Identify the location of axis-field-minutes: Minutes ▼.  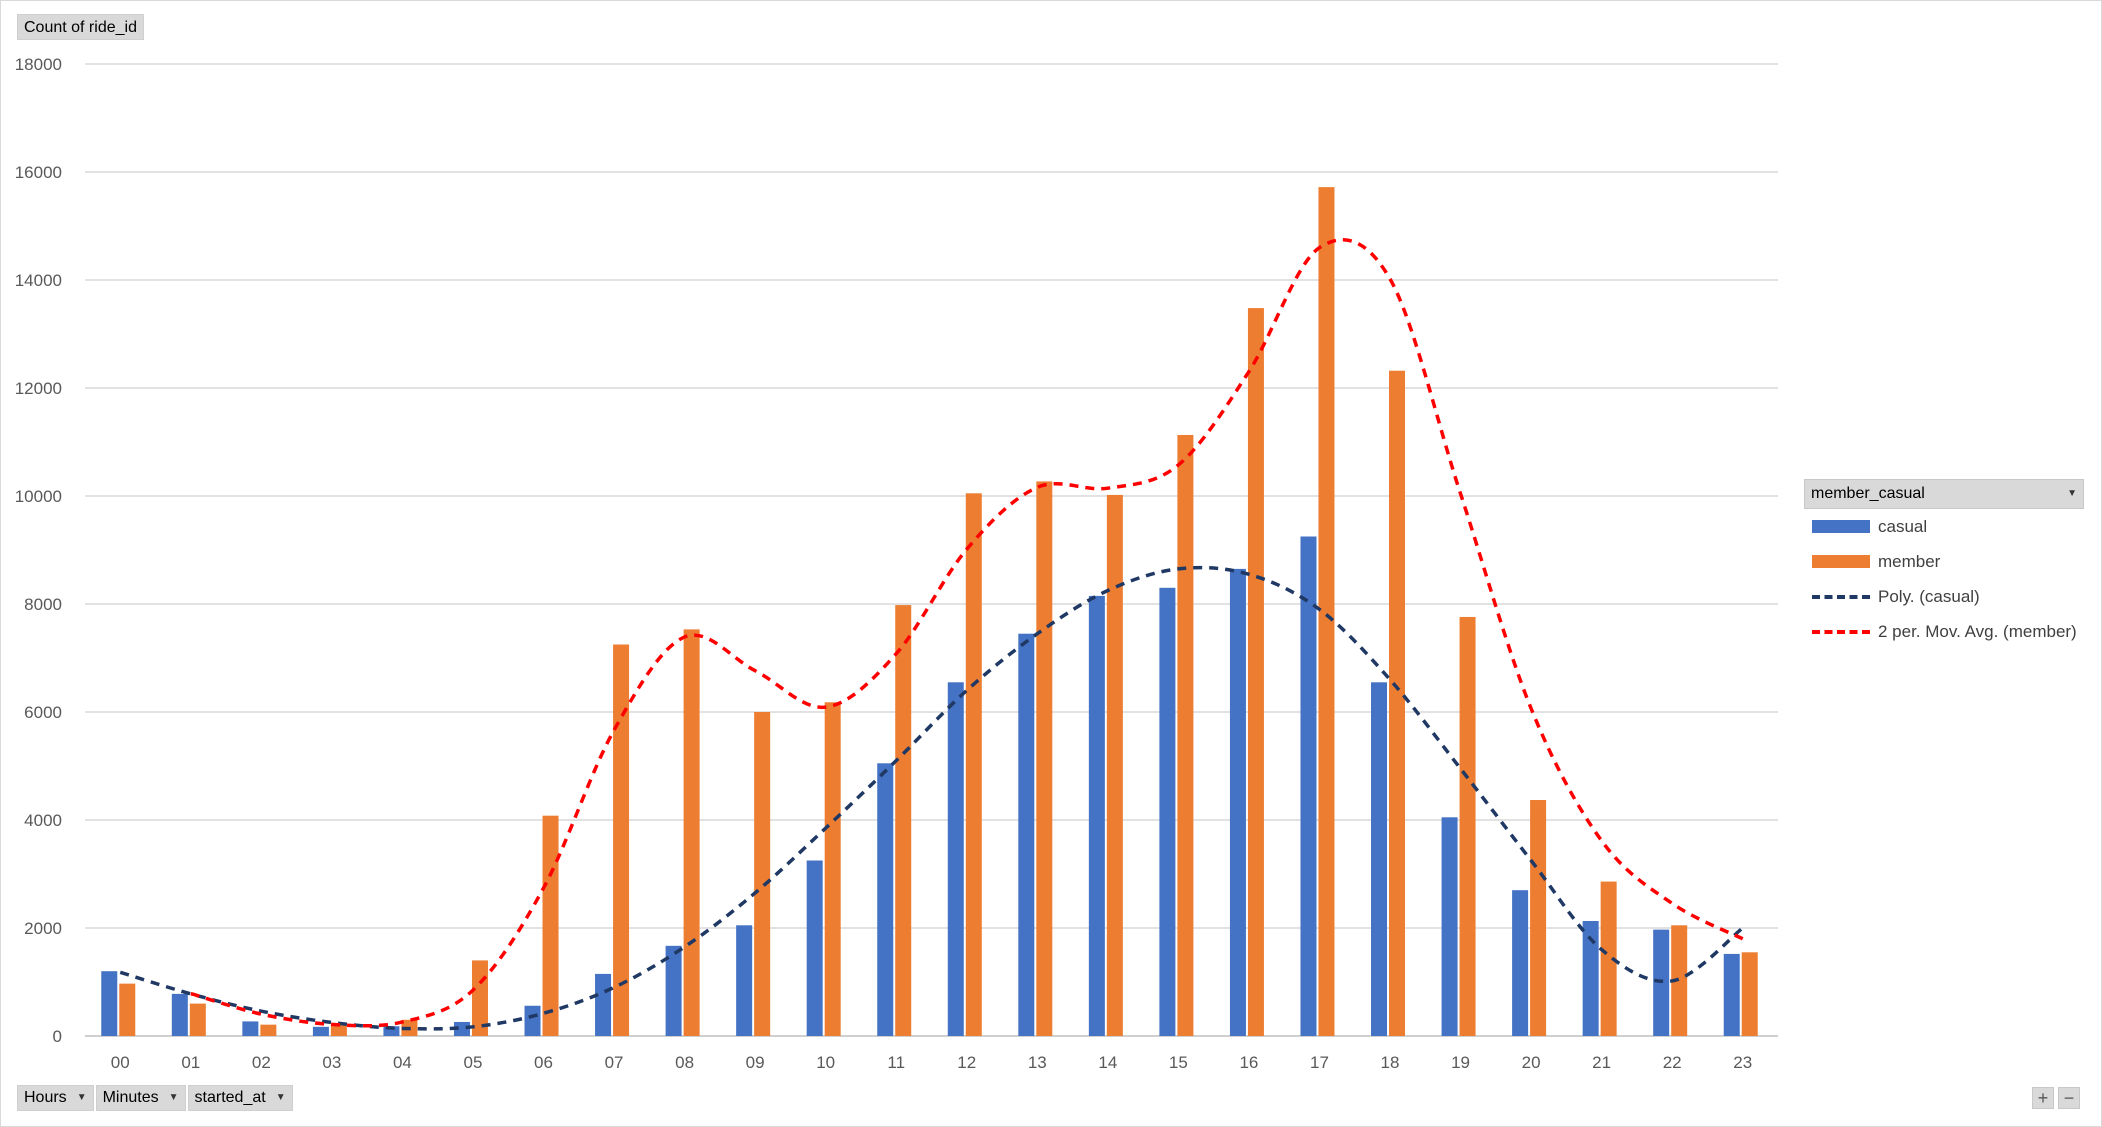
(140, 1098).